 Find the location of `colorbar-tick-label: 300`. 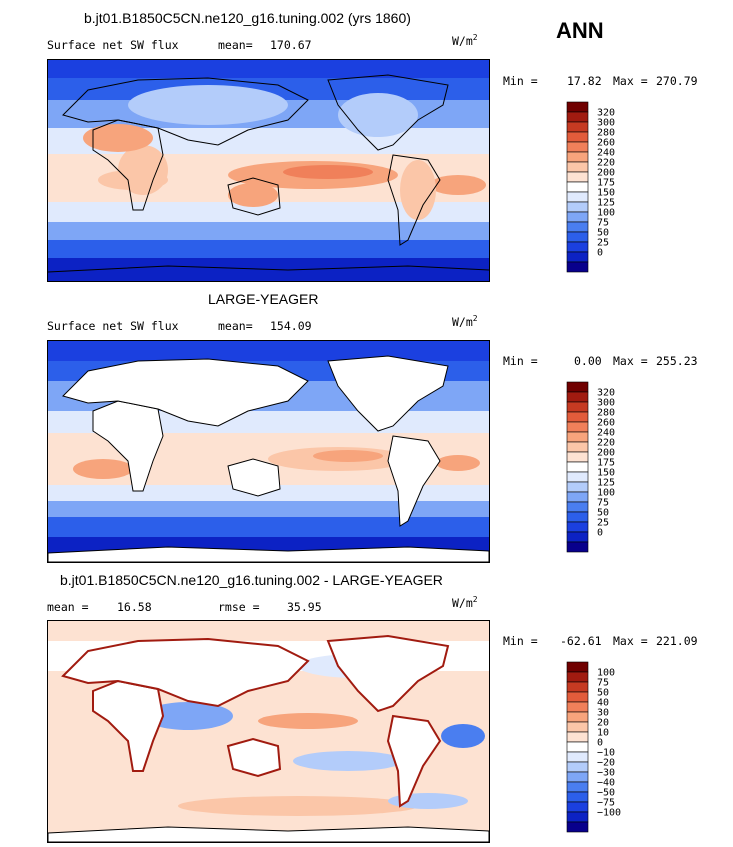

colorbar-tick-label: 300 is located at coordinates (606, 123).